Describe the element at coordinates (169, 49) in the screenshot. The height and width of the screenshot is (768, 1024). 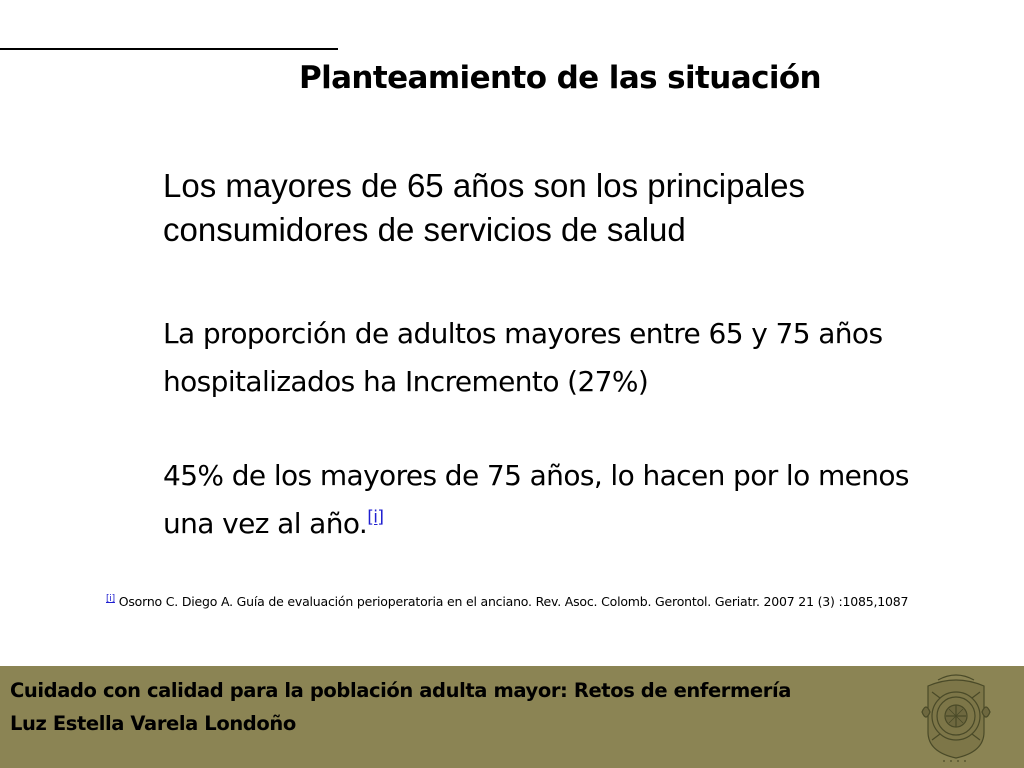
I see `title-divider-line` at that location.